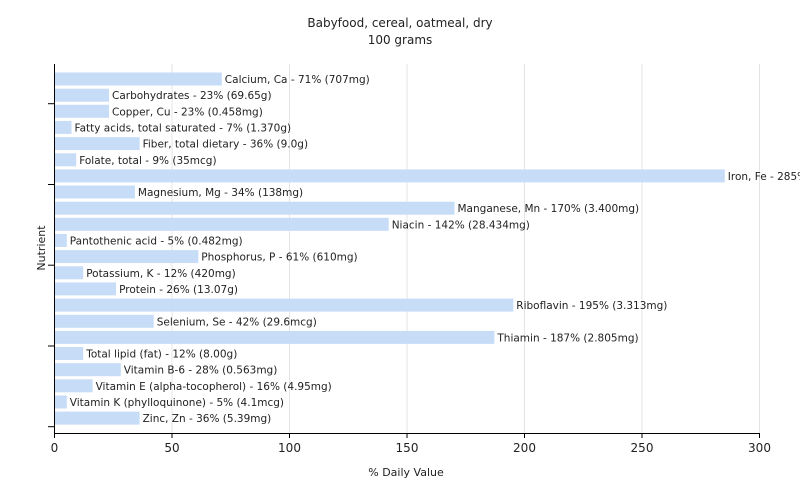 The image size is (800, 500). I want to click on bar-label: Zinc, Zn - 36% (5.39mg), so click(207, 419).